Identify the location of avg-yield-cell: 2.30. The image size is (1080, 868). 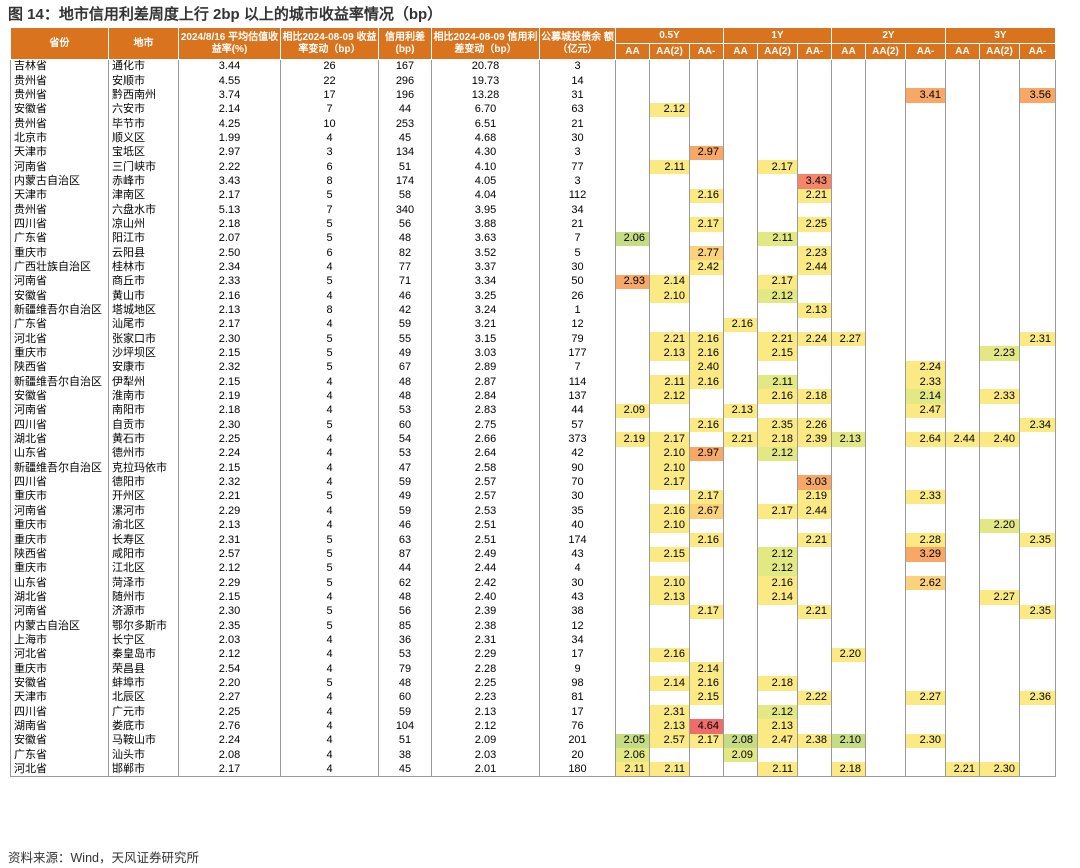
(229, 339).